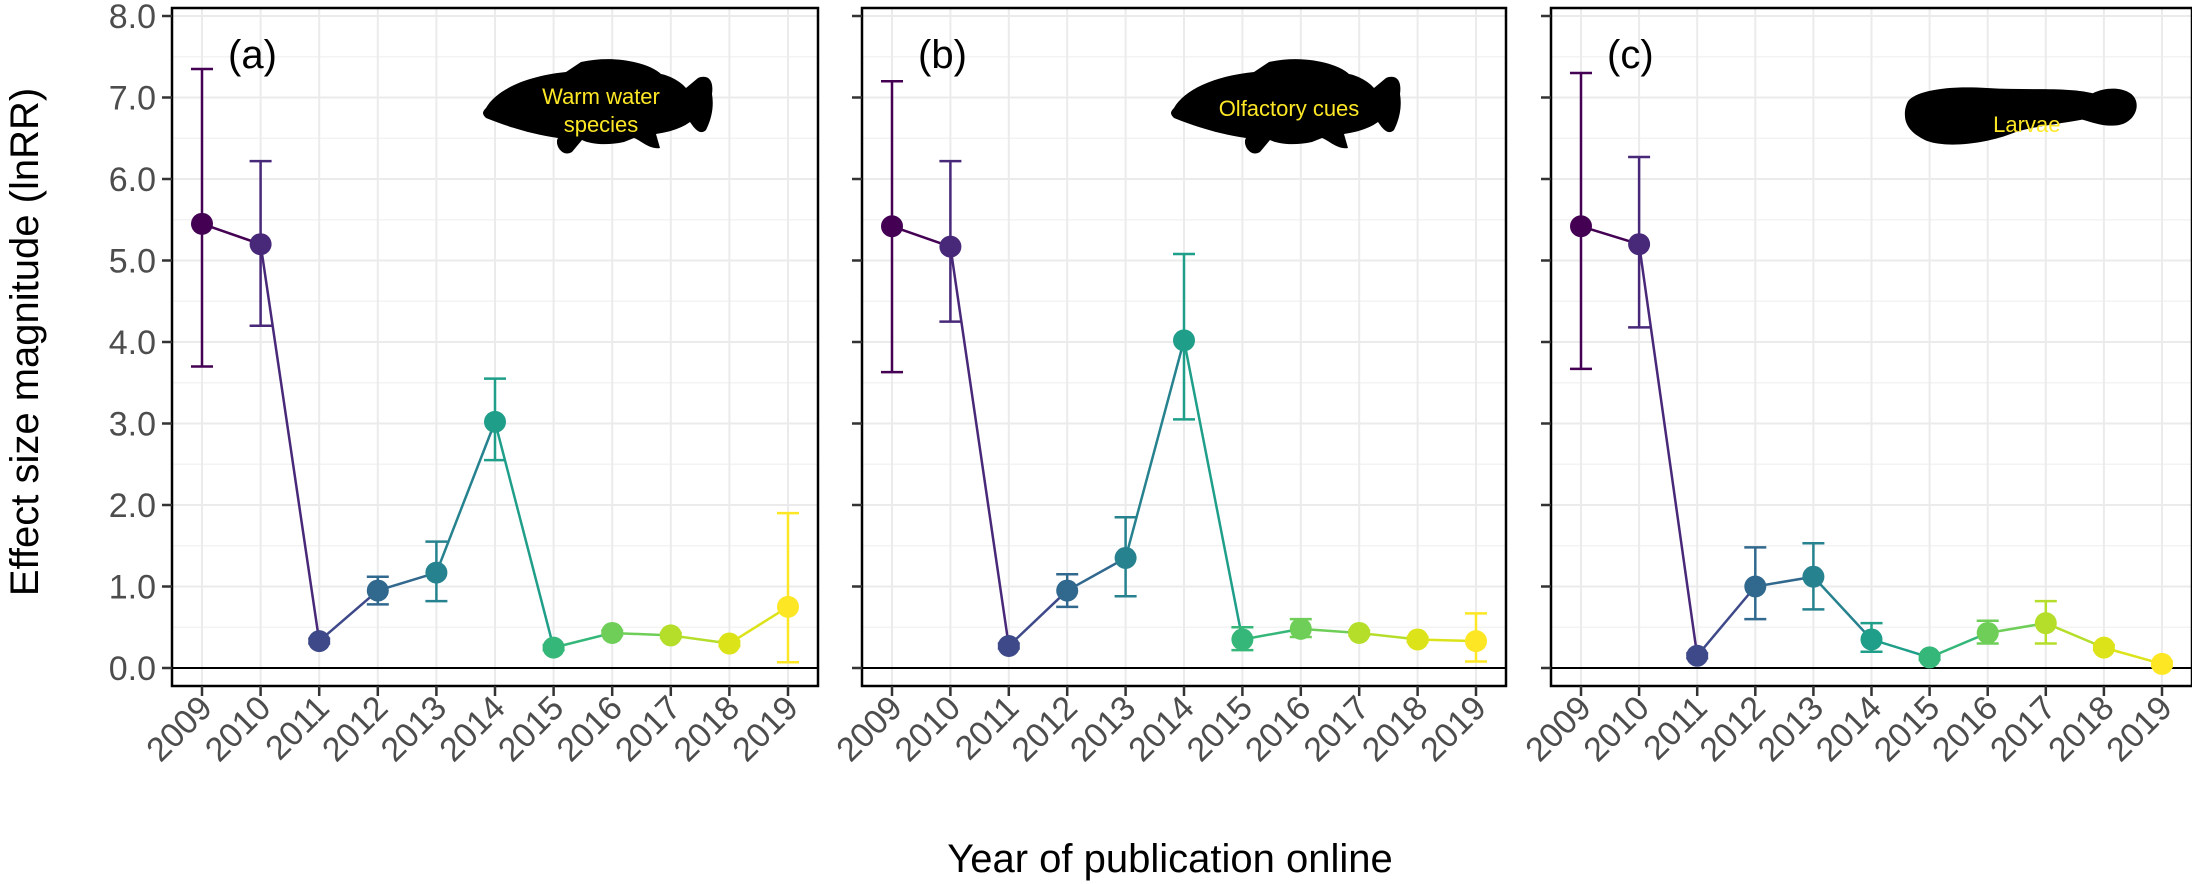 The width and height of the screenshot is (2192, 884). What do you see at coordinates (132, 425) in the screenshot?
I see `y-tick-label: 3.0` at bounding box center [132, 425].